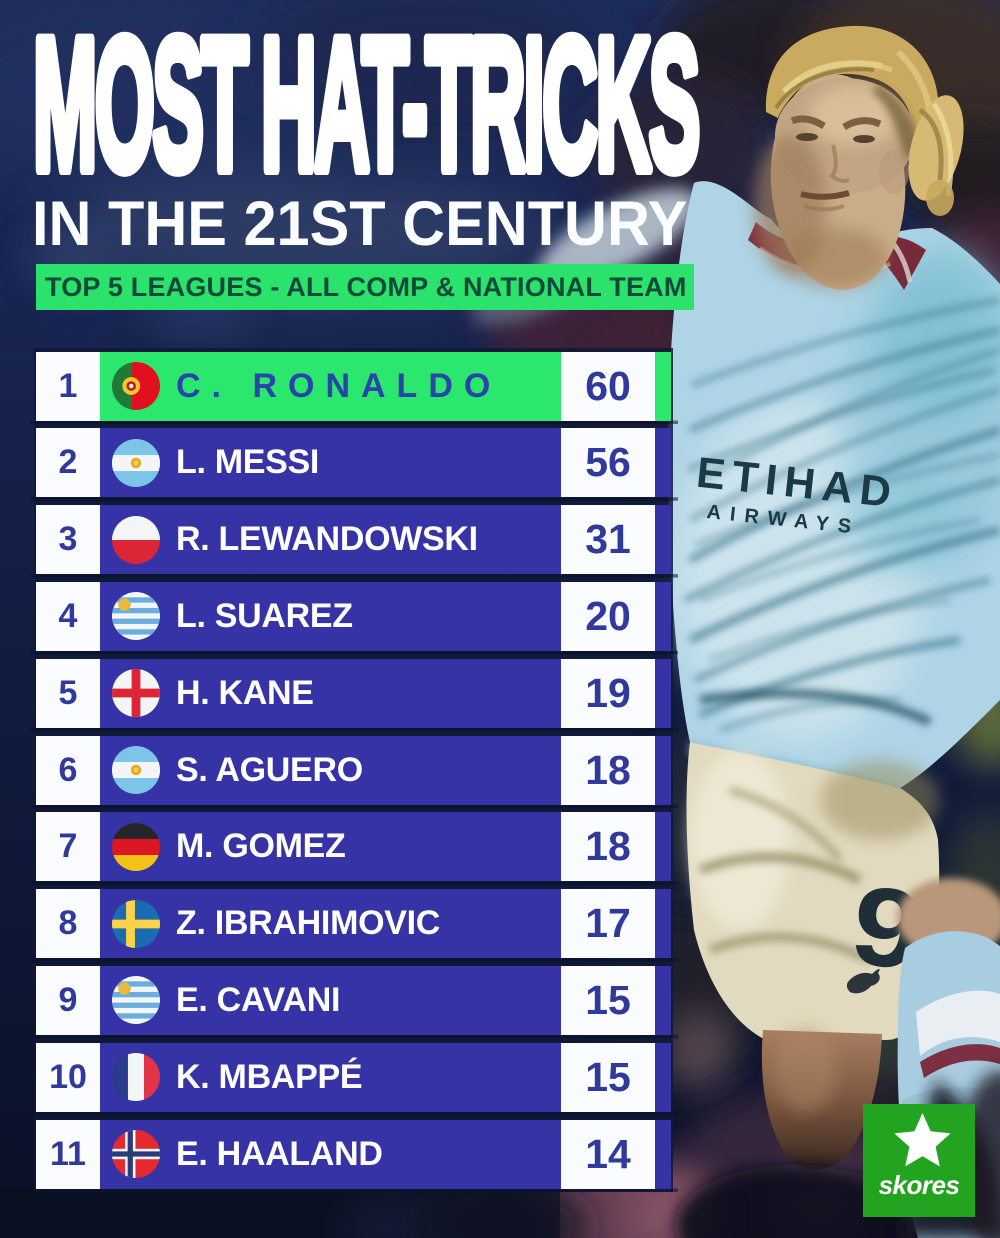 Image resolution: width=1000 pixels, height=1238 pixels. What do you see at coordinates (365, 104) in the screenshot?
I see `svg-text: MOST HAT-TRICKS` at bounding box center [365, 104].